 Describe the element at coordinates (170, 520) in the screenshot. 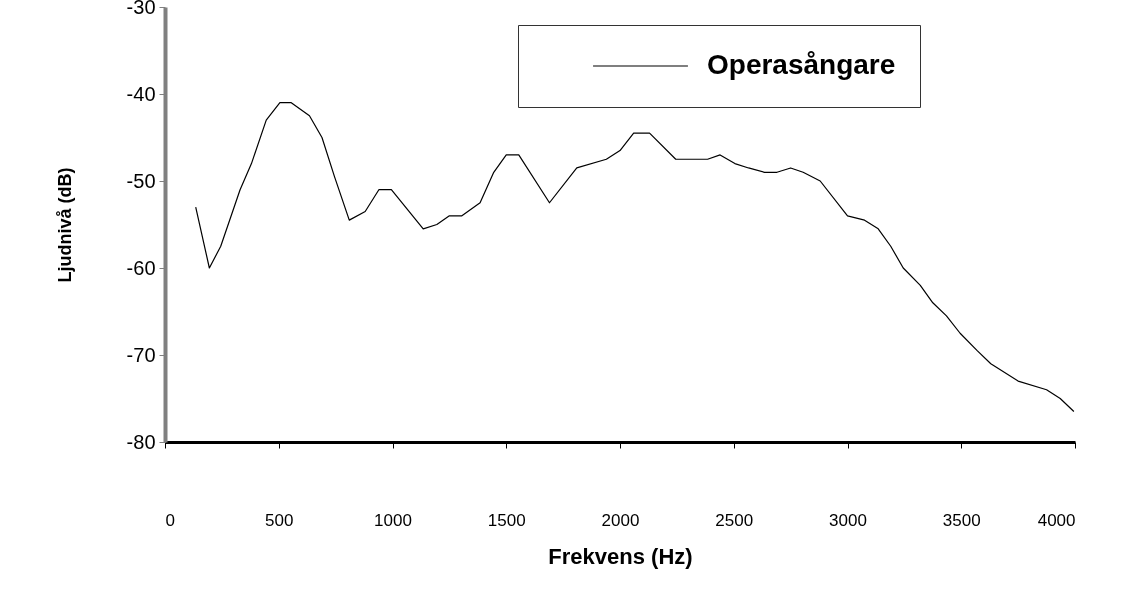

I see `x-tick-label: 0` at that location.